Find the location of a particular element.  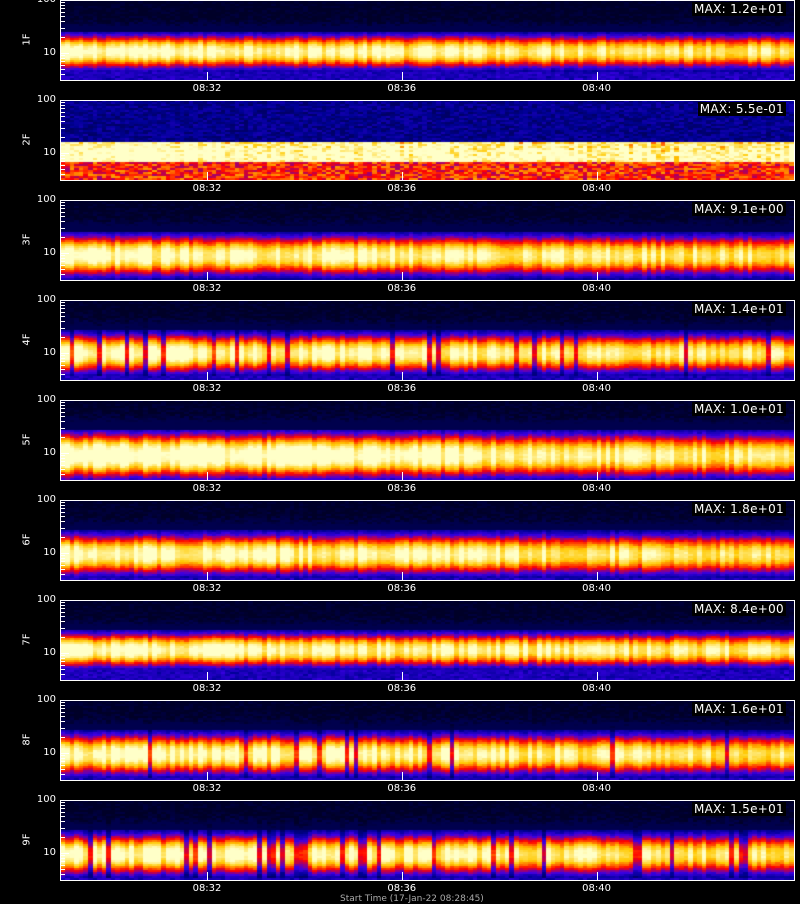

spectrogram-panel: 7F MAX: 8.4e+00 100 10 08:32 08:36 08:40 is located at coordinates (400, 647).